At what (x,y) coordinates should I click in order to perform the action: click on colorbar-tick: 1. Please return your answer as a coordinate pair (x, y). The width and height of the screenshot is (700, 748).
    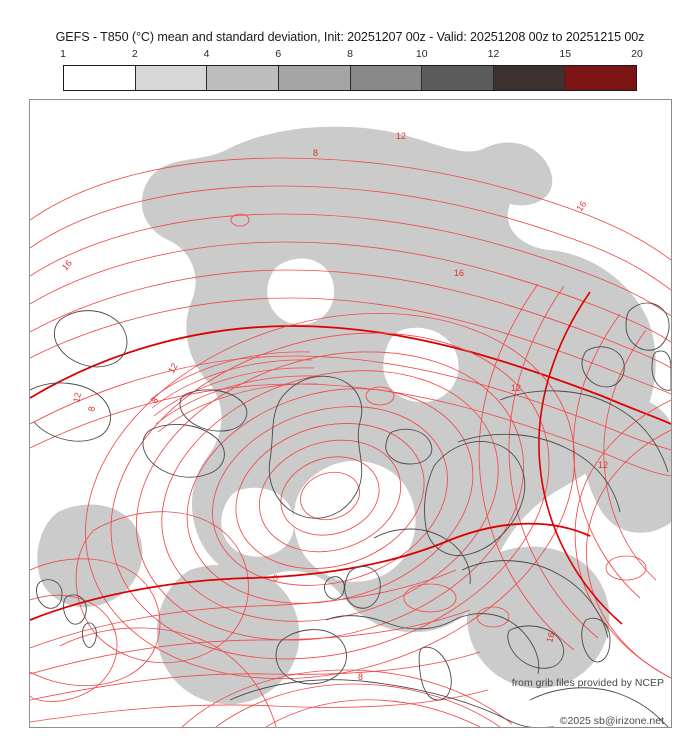
    Looking at the image, I should click on (63, 54).